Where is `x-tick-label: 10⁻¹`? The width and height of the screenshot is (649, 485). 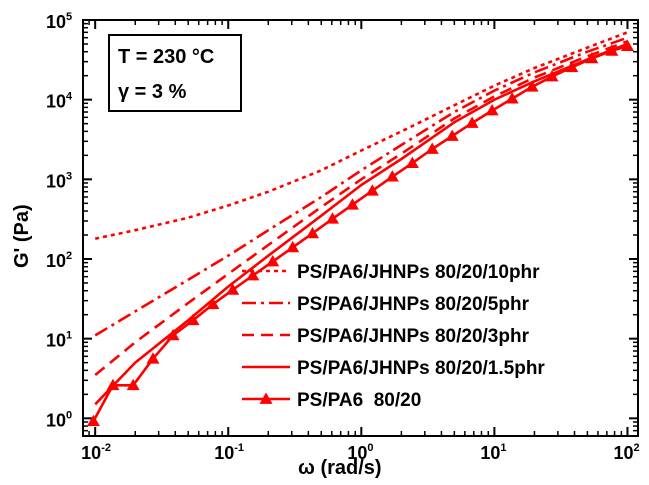 x-tick-label: 10⁻¹ is located at coordinates (229, 452).